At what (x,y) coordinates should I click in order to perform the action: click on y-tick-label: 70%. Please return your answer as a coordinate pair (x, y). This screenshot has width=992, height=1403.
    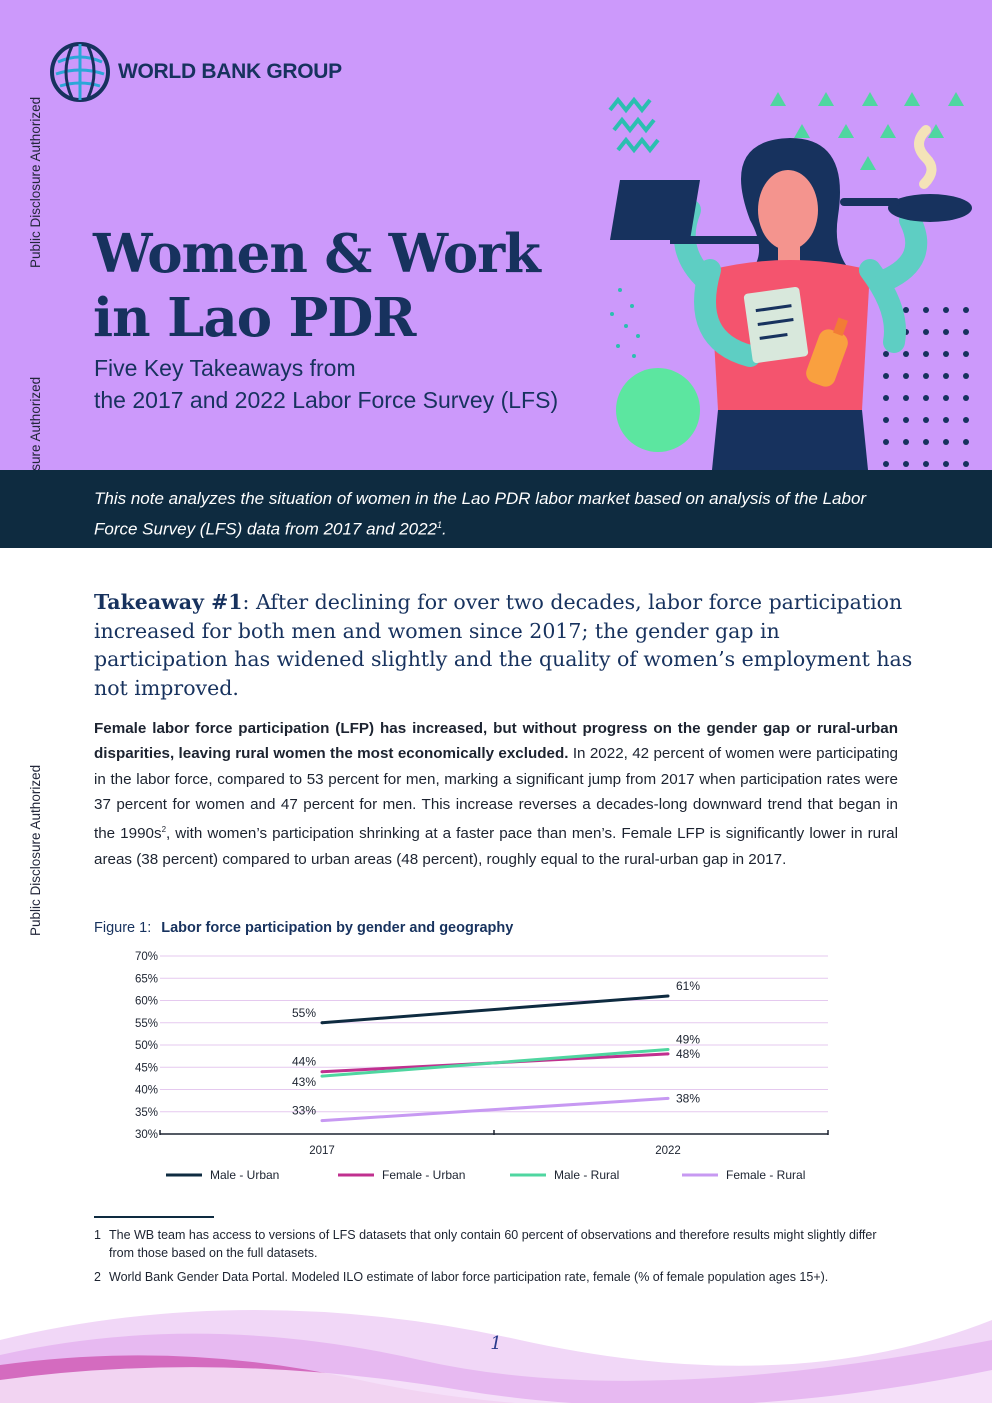
    Looking at the image, I should click on (146, 957).